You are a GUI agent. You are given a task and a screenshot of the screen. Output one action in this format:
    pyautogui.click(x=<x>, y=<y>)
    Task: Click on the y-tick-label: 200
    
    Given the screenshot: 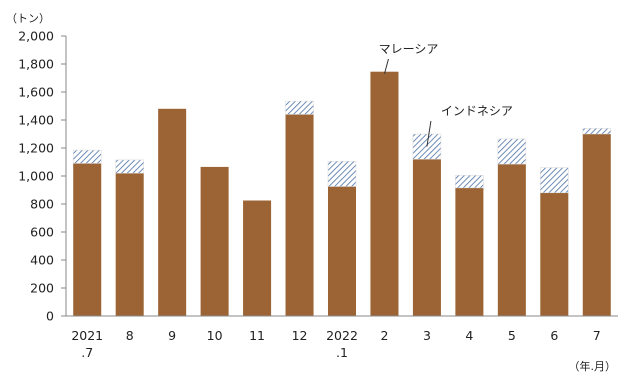 What is the action you would take?
    pyautogui.click(x=42, y=288)
    